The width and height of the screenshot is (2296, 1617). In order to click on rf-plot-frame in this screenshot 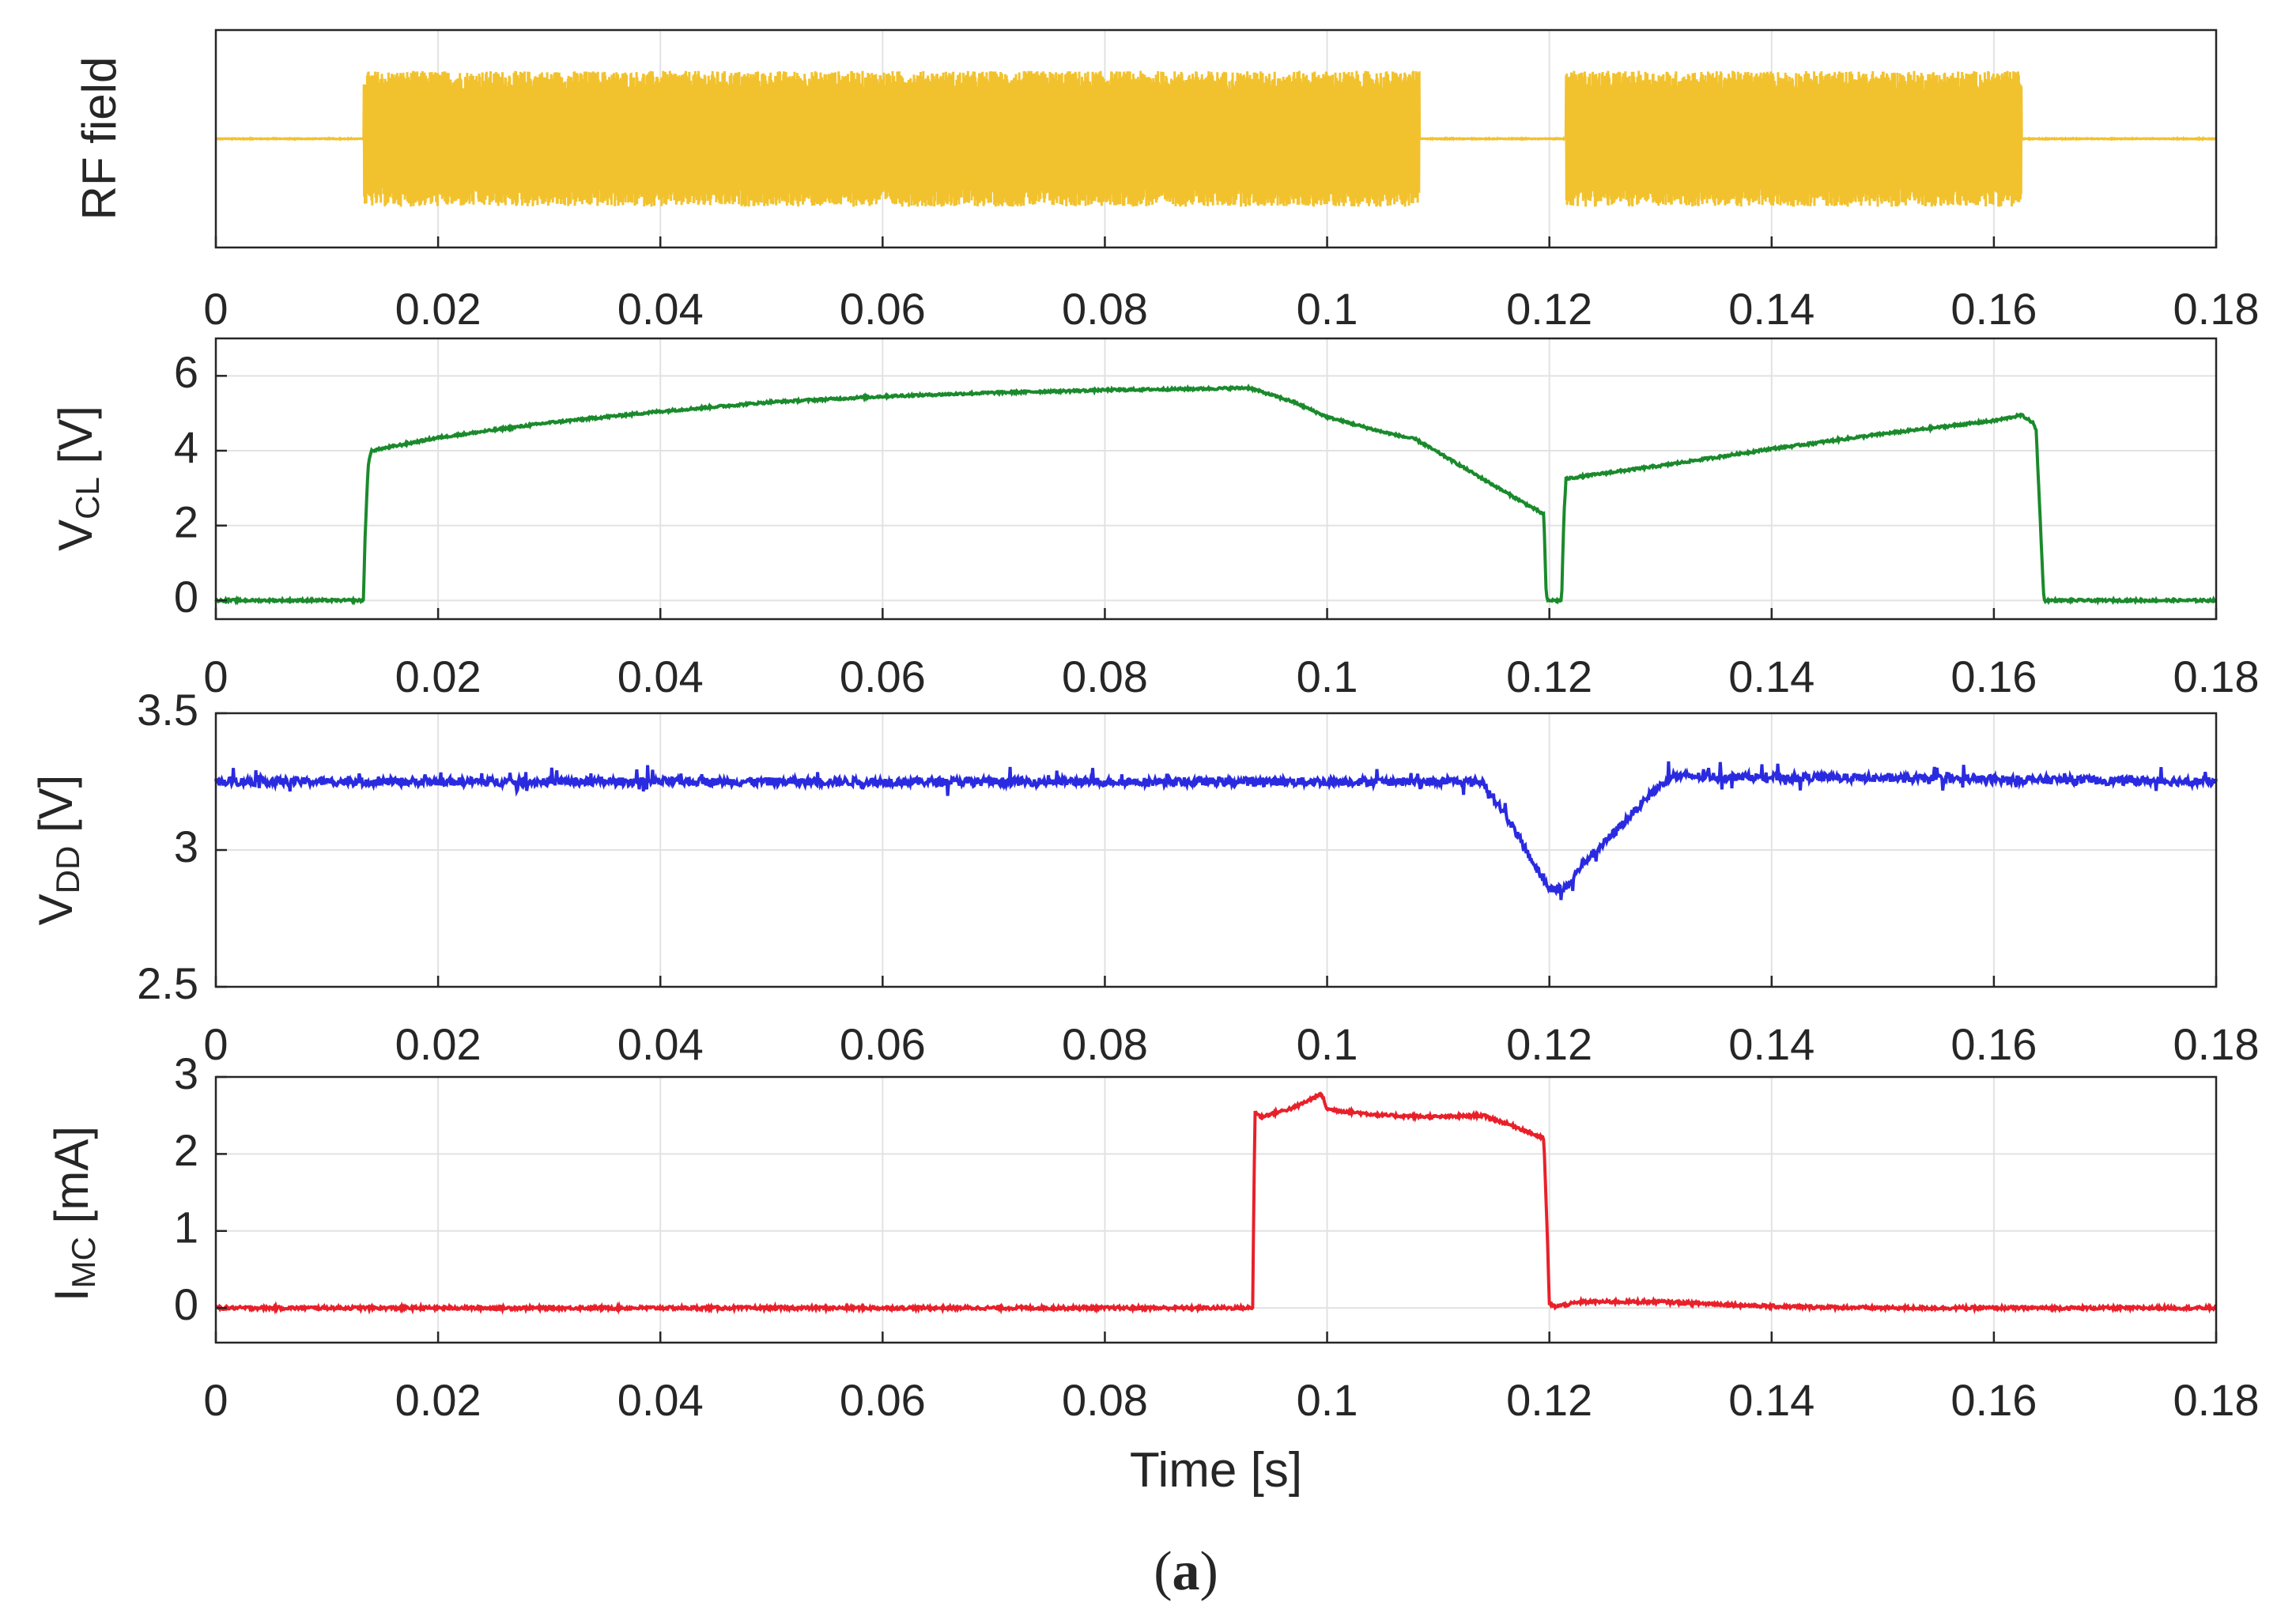, I will do `click(1216, 138)`.